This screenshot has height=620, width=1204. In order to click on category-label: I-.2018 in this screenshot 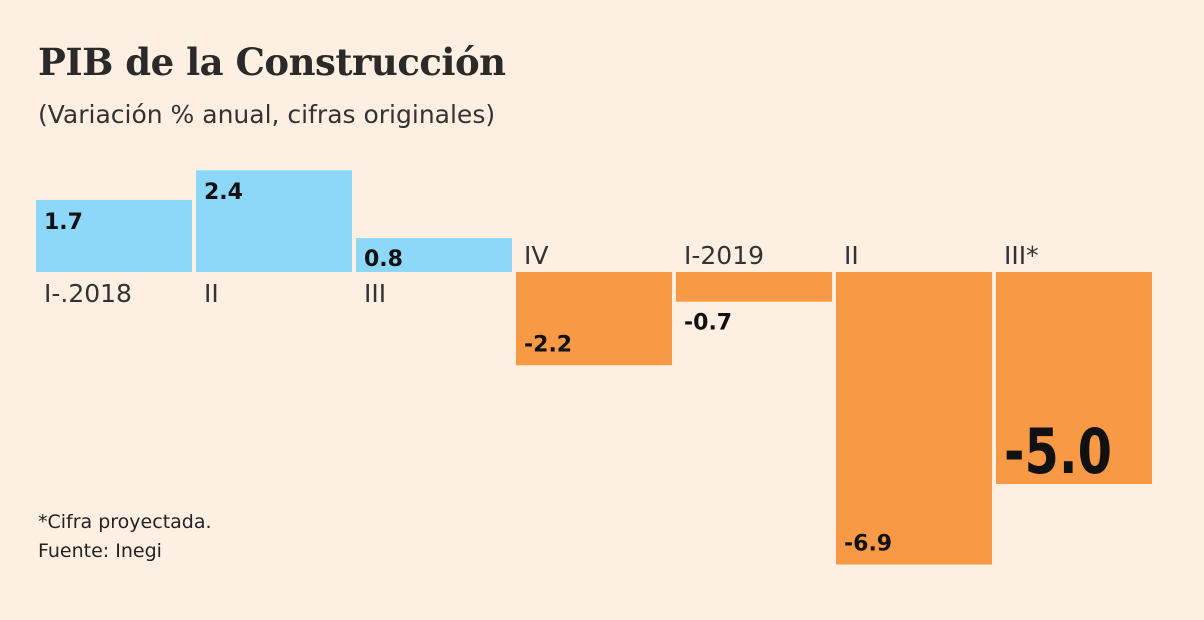, I will do `click(88, 293)`.